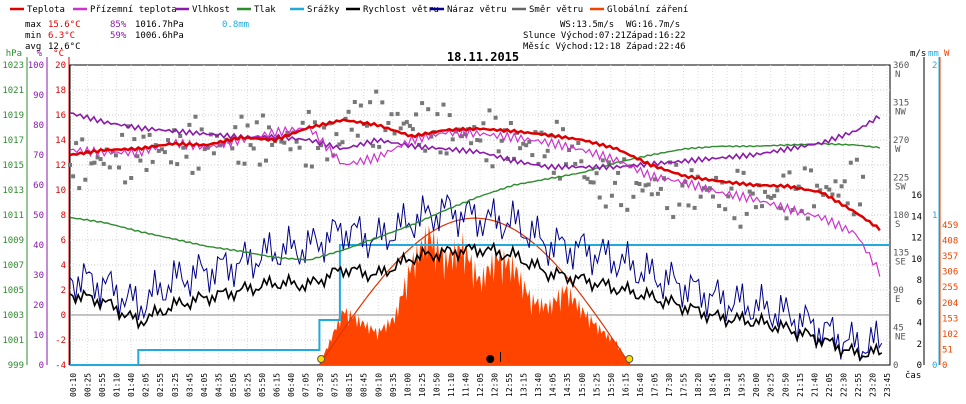 The height and width of the screenshot is (404, 966). I want to click on axis-w-label: W, so click(947, 54).